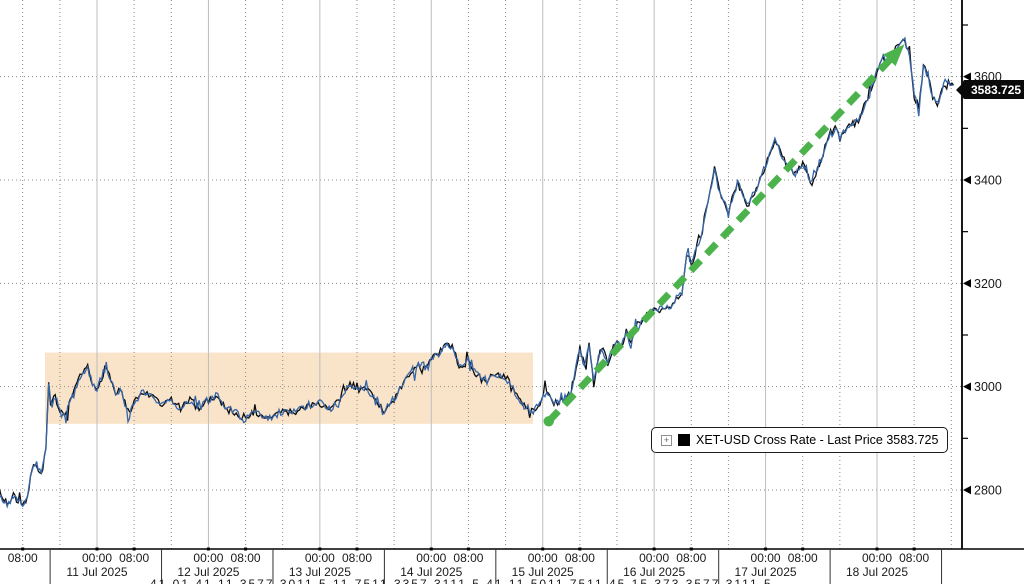  Describe the element at coordinates (988, 180) in the screenshot. I see `y-axis-label: 3400` at that location.